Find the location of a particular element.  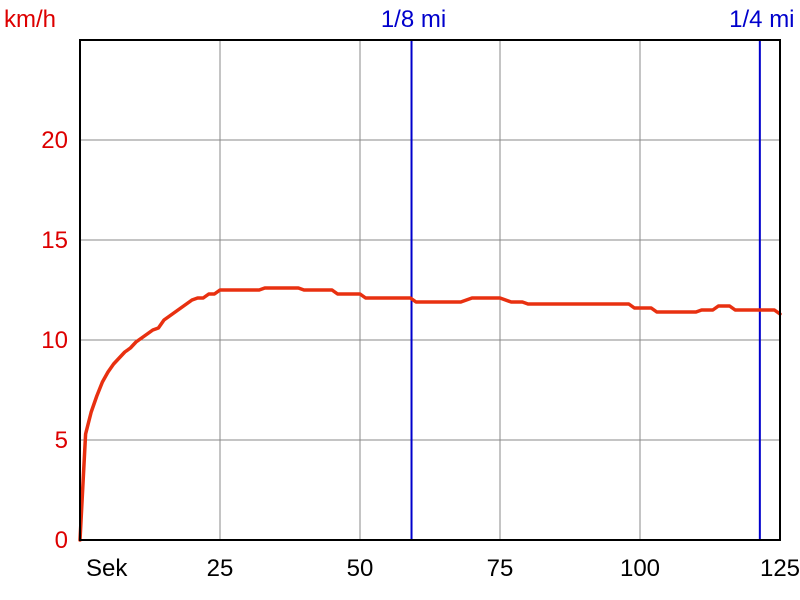

x-tick-label-3: 100 is located at coordinates (640, 568).